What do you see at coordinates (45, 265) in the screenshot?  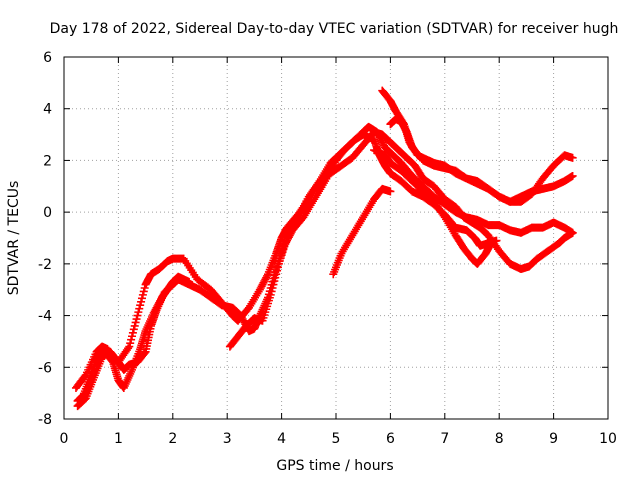 I see `y-tick-label: -2` at bounding box center [45, 265].